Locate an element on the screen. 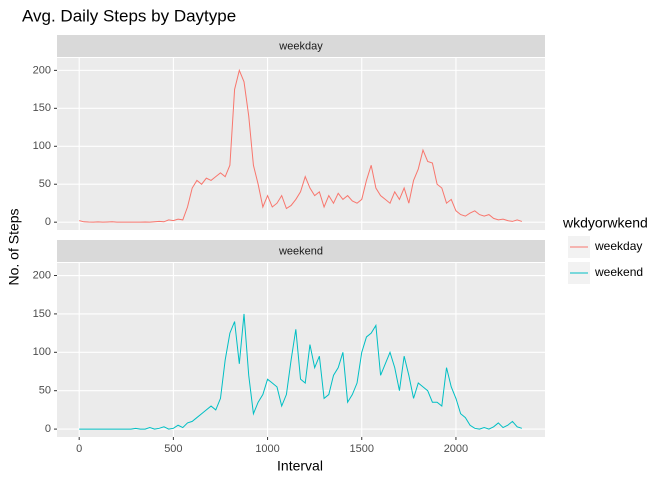  strip-label: weekend is located at coordinates (300, 251).